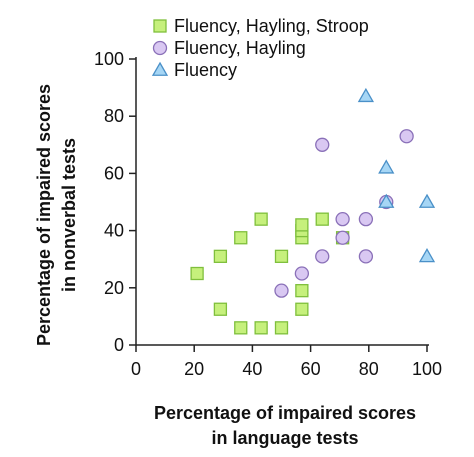  I want to click on legend-marker-triangle, so click(160, 68).